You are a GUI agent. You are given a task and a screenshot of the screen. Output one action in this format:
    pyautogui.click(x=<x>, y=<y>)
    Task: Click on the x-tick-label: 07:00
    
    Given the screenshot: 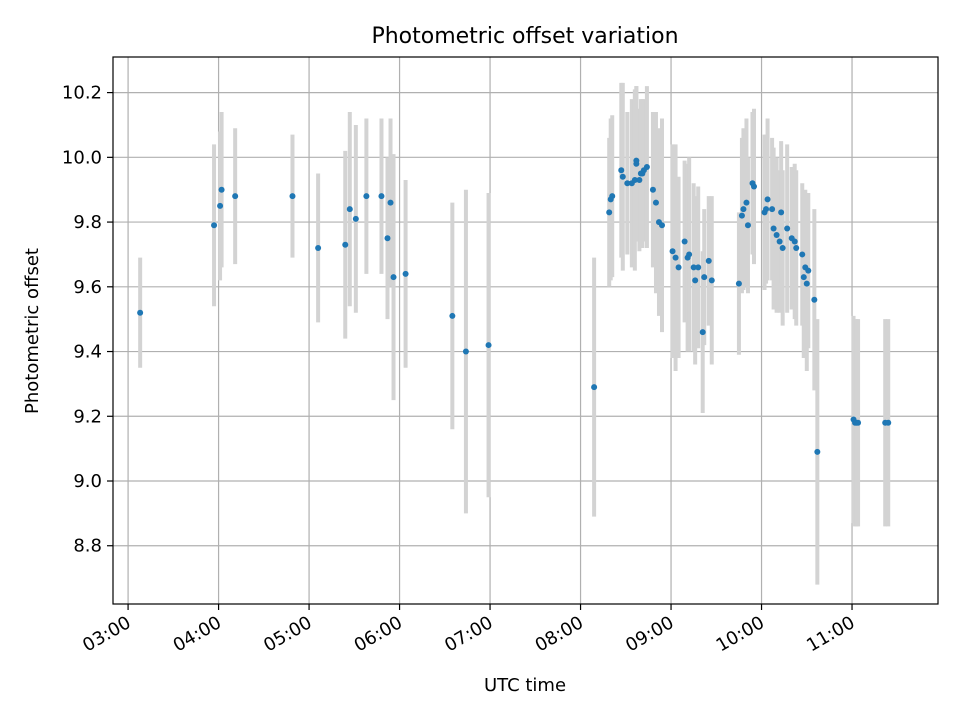 What is the action you would take?
    pyautogui.click(x=468, y=634)
    